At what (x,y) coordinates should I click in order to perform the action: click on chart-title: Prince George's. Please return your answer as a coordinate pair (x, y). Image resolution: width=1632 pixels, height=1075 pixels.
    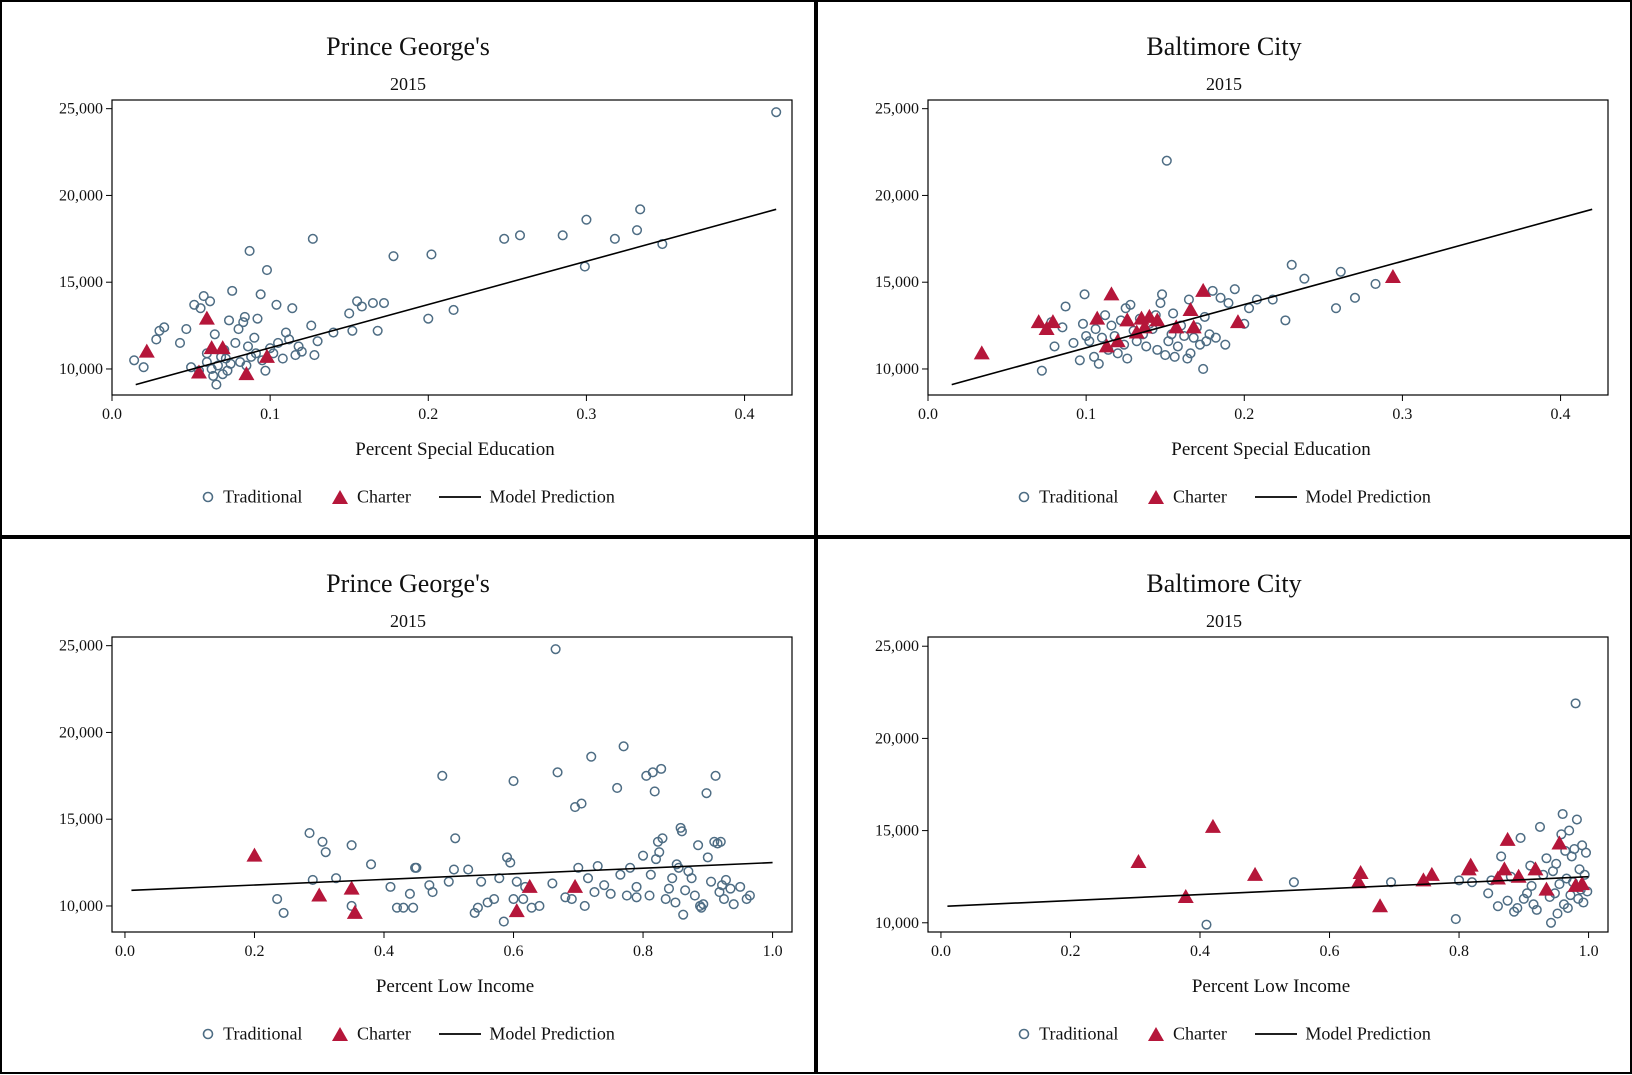
    Looking at the image, I should click on (408, 46).